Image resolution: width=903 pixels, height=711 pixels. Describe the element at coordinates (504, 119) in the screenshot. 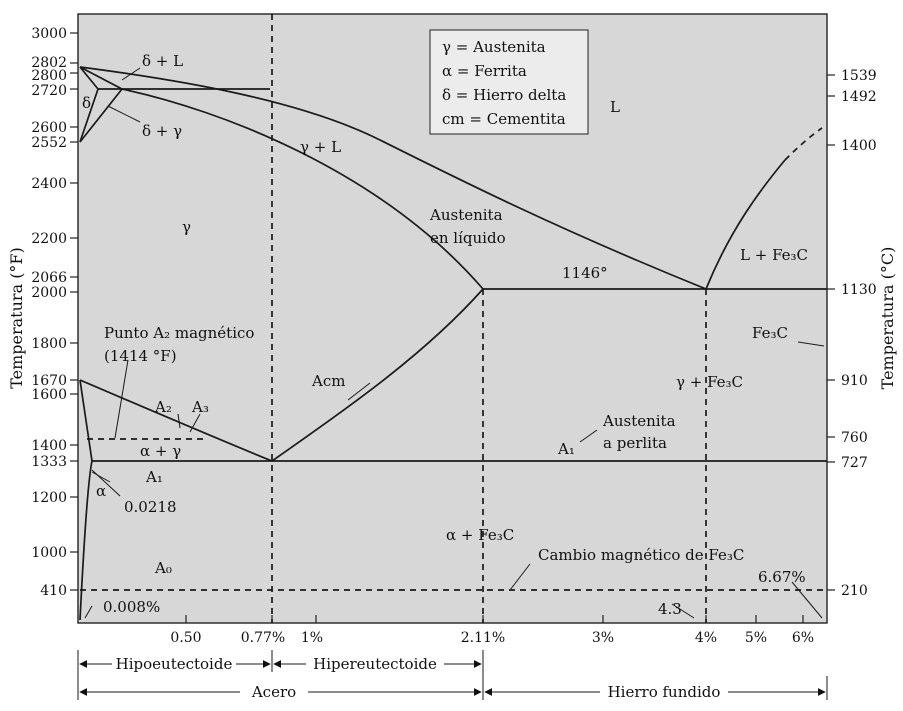

I see `legend-cm: cm = Cementita` at that location.